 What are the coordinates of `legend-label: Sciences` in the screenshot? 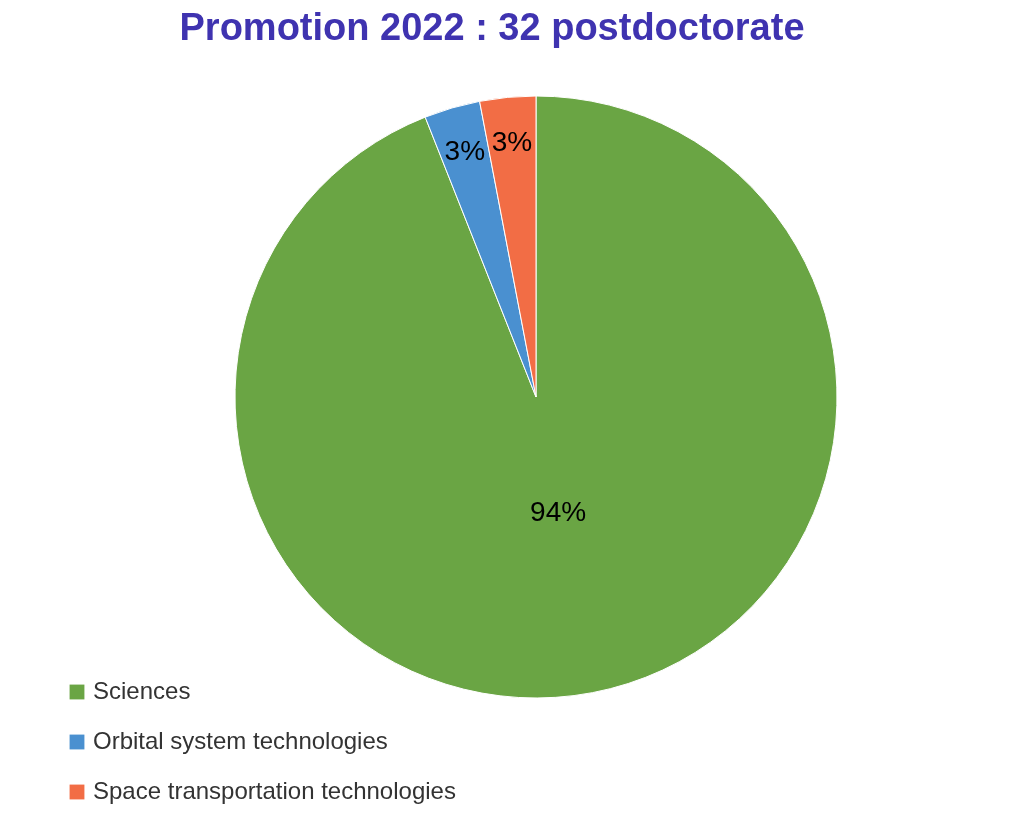 It's located at (142, 690).